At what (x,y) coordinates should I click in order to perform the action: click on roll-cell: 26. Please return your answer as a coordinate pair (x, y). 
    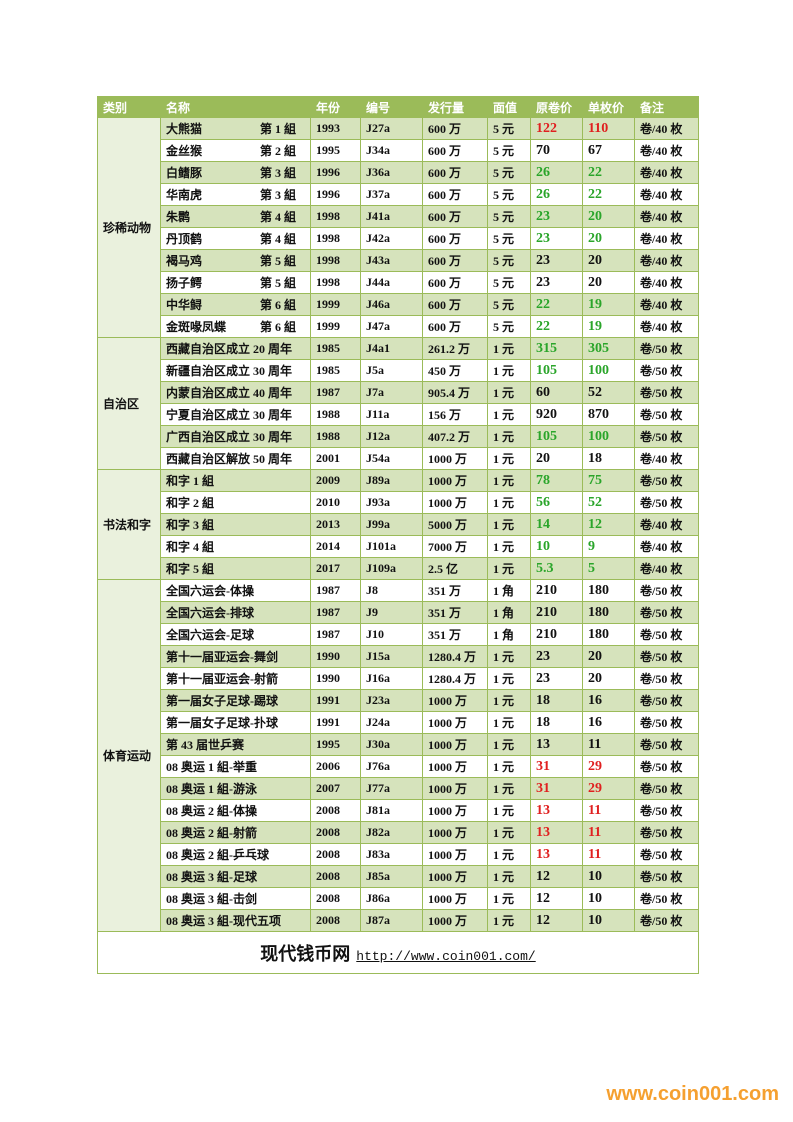
    Looking at the image, I should click on (556, 194).